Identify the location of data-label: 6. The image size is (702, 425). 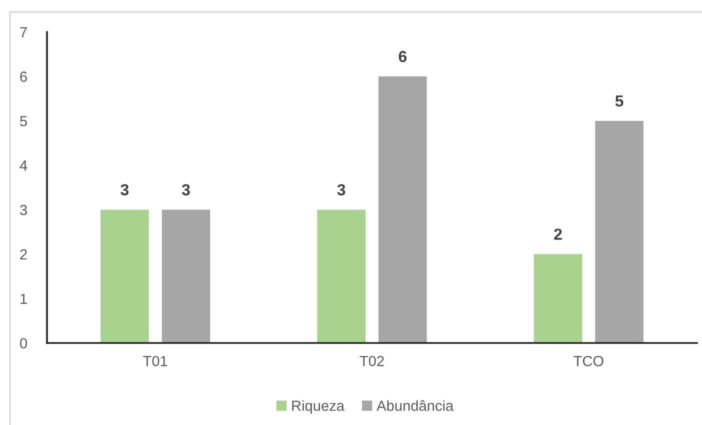
(402, 56).